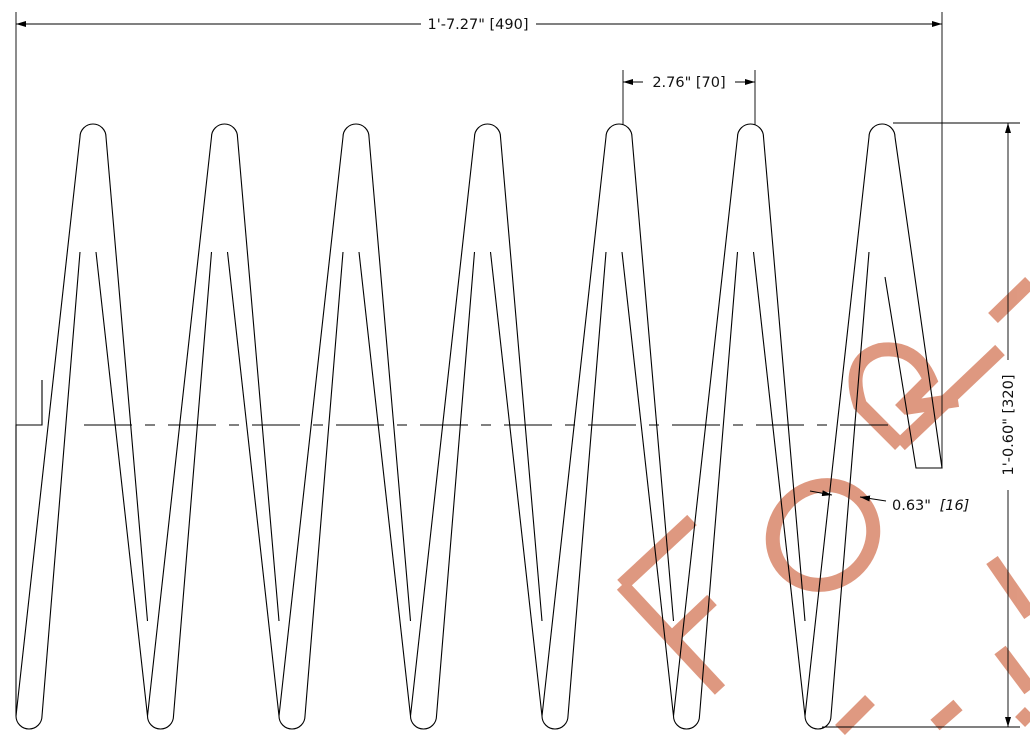 Image resolution: width=1030 pixels, height=739 pixels. Describe the element at coordinates (926, 396) in the screenshot. I see `watermark-letter-r` at that location.